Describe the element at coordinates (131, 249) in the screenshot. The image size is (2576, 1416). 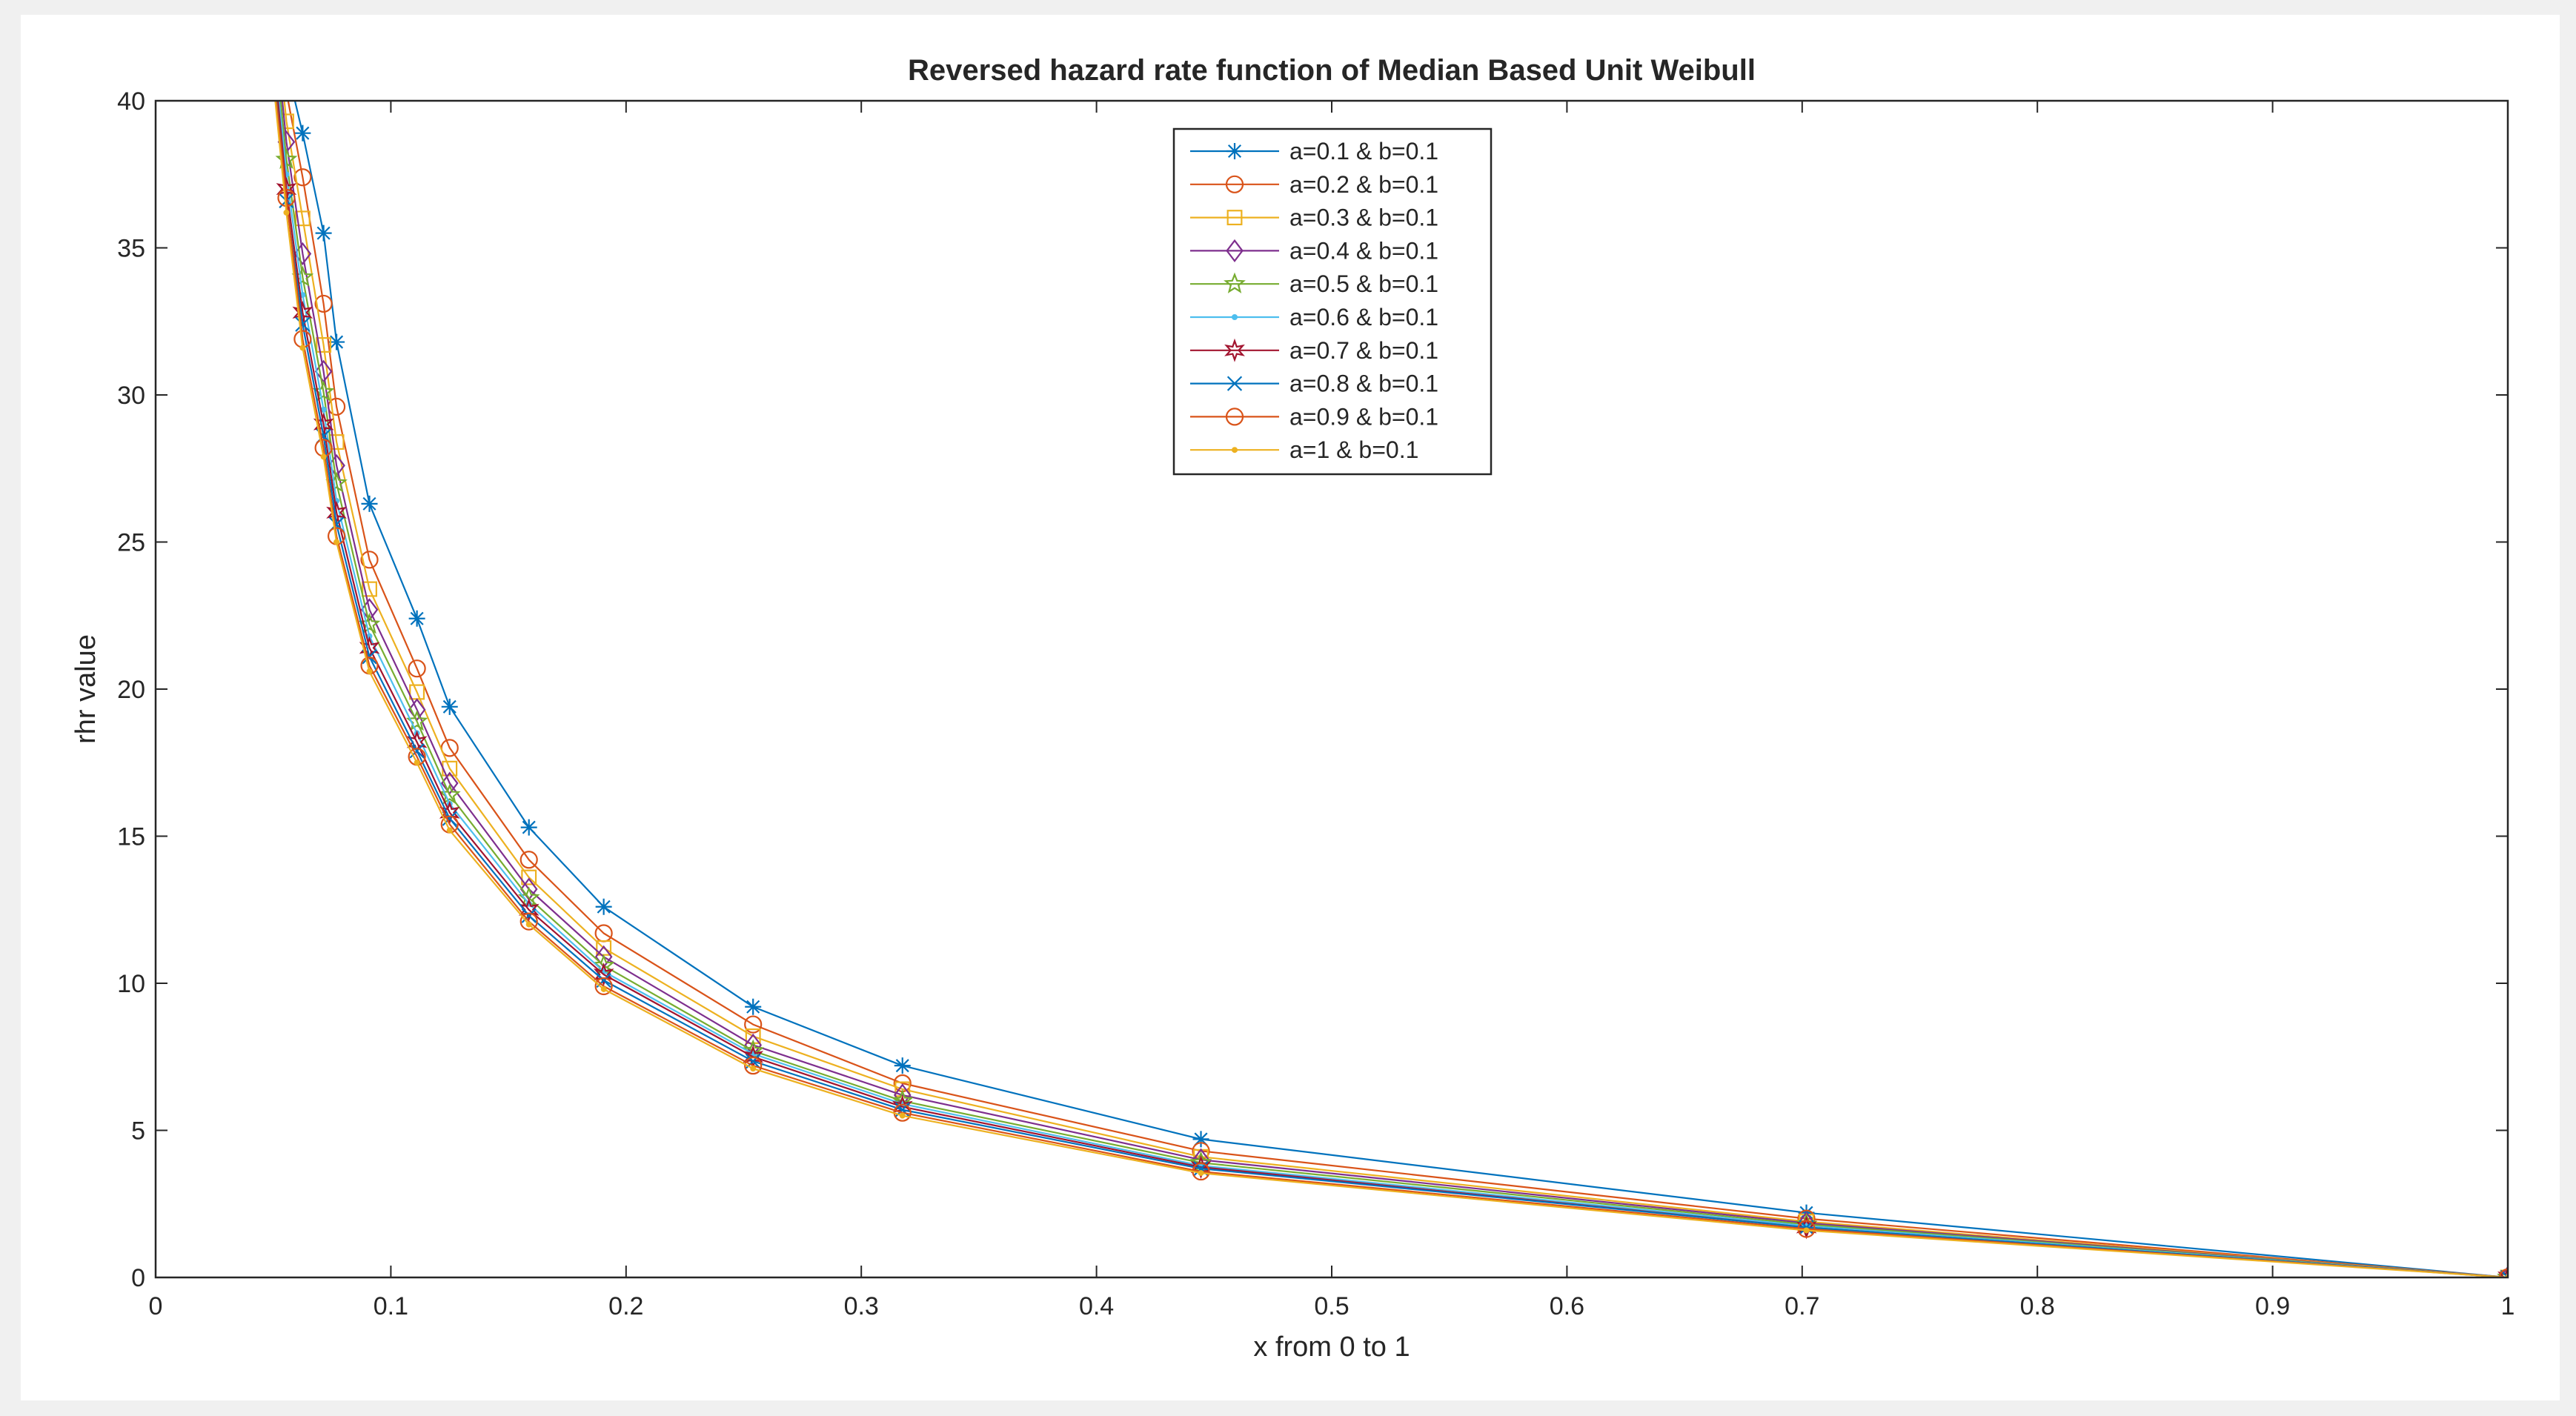
I see `y-tick-label: 35` at that location.